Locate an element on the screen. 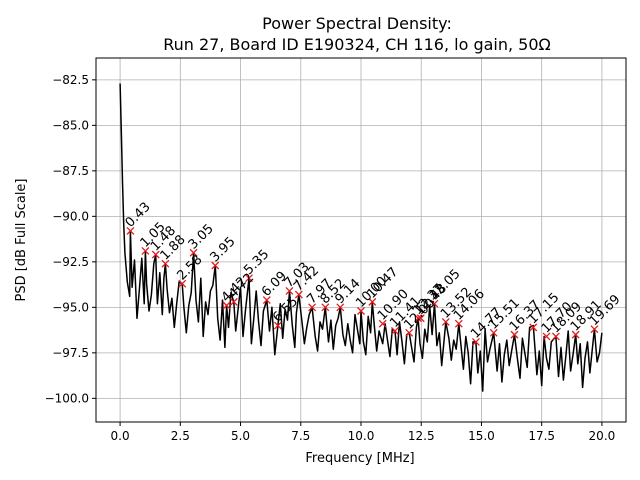 This screenshot has width=640, height=480. y-tick-label: −90.0 is located at coordinates (70, 216).